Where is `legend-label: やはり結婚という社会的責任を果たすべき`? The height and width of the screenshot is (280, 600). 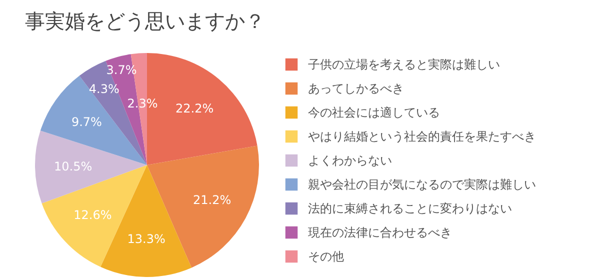 legend-label: やはり結婚という社会的責任を果たすべき is located at coordinates (422, 137).